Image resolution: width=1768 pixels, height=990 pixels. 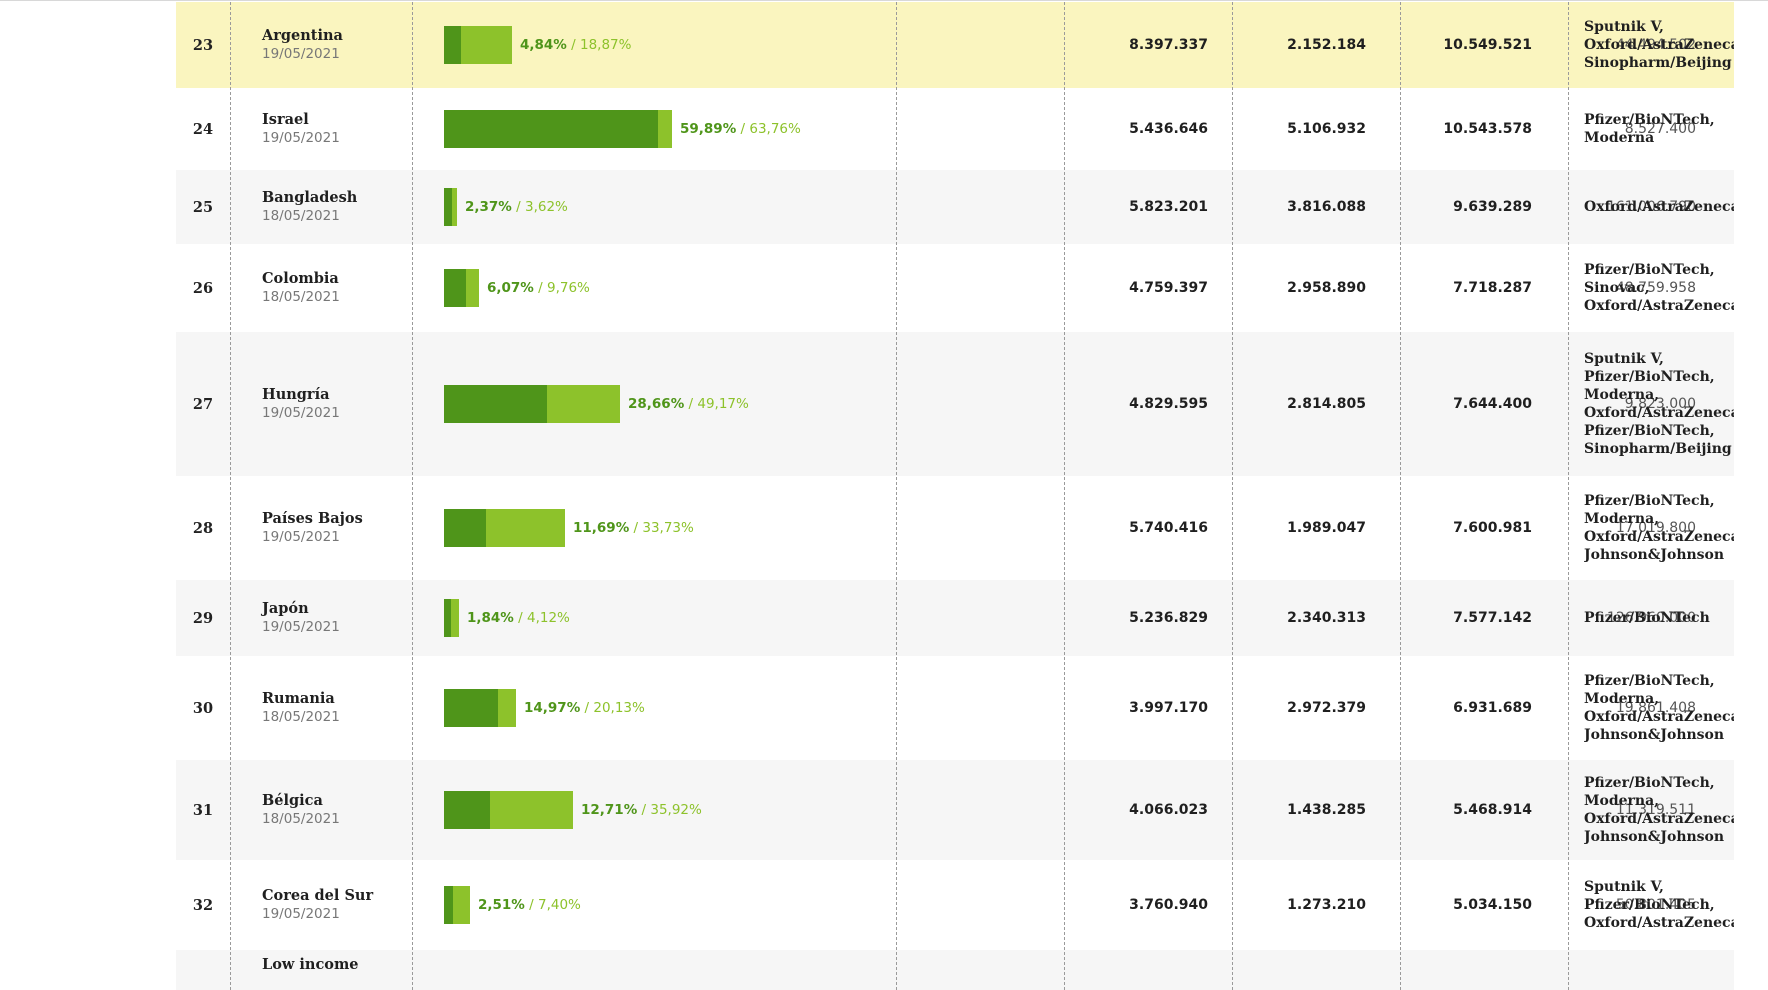 I want to click on coverage-cell: 11,69% / 33,73%, so click(x=684, y=528).